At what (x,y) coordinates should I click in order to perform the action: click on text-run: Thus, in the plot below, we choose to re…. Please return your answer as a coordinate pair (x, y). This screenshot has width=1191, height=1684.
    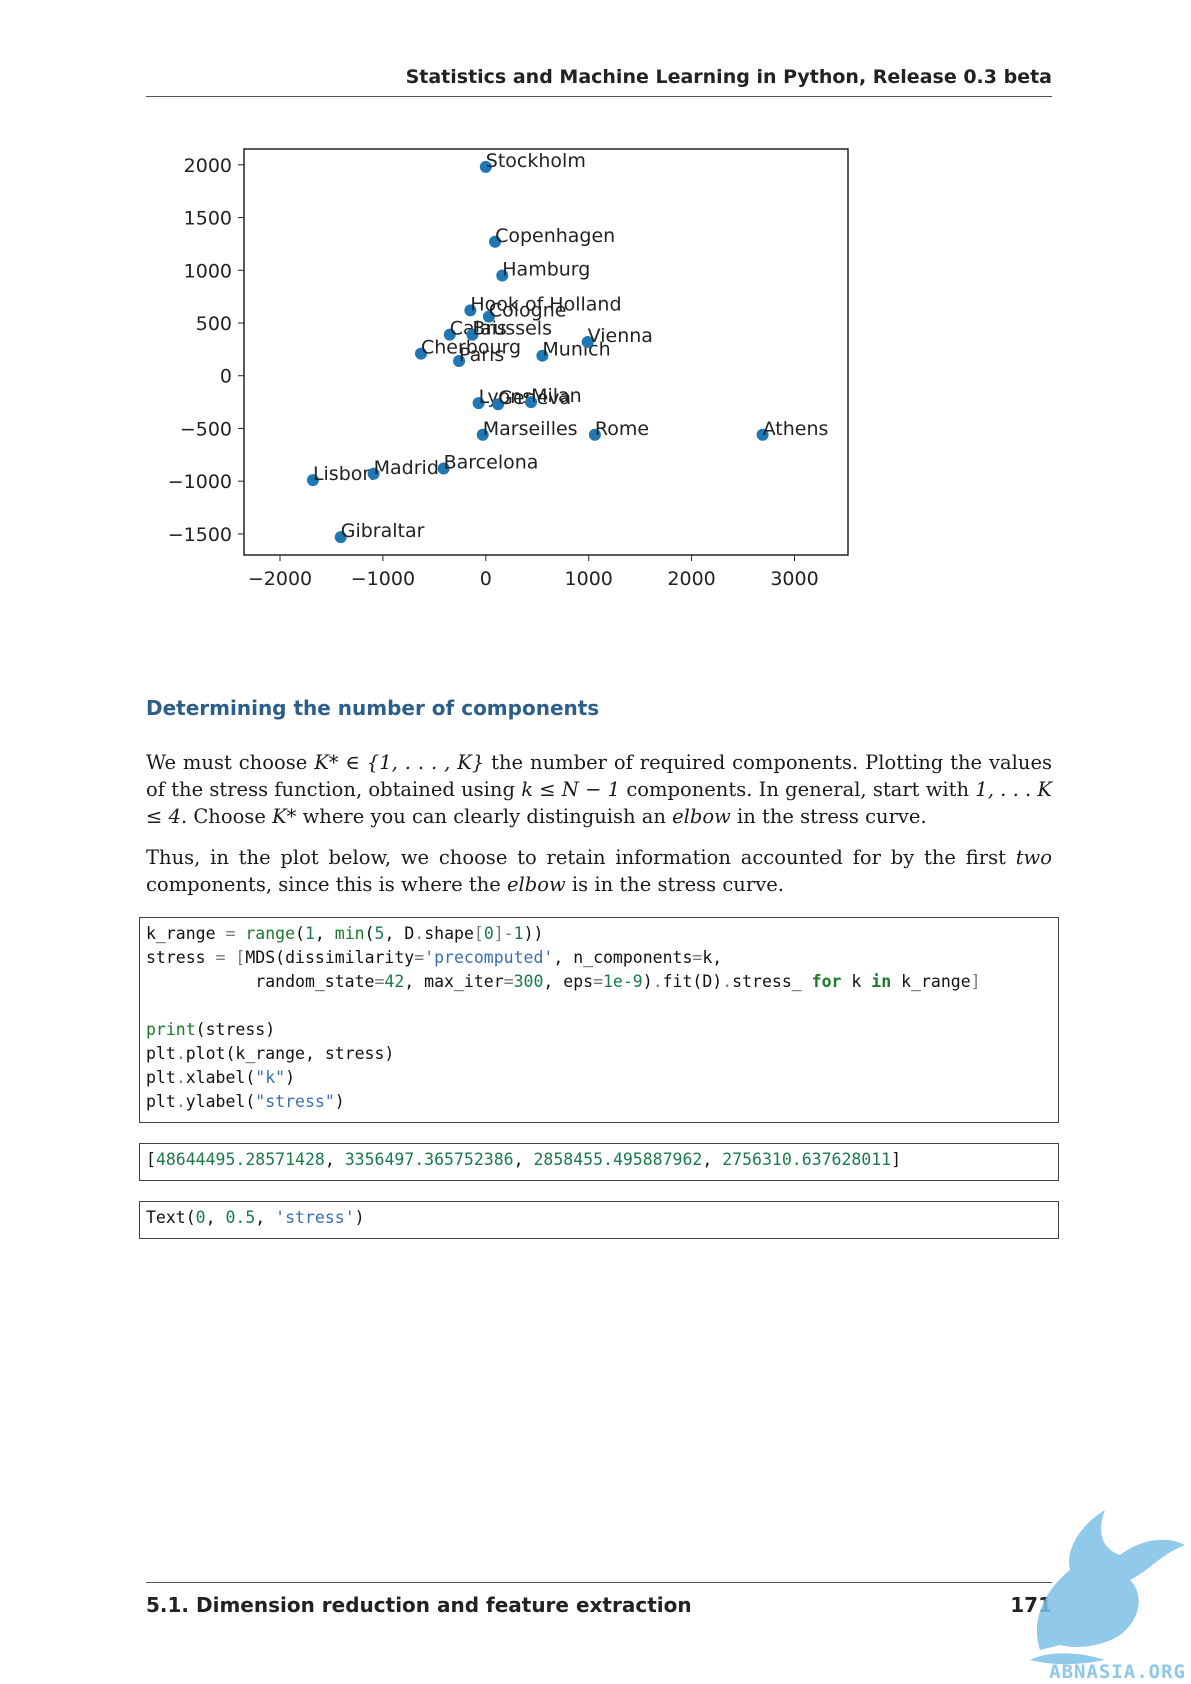
    Looking at the image, I should click on (581, 857).